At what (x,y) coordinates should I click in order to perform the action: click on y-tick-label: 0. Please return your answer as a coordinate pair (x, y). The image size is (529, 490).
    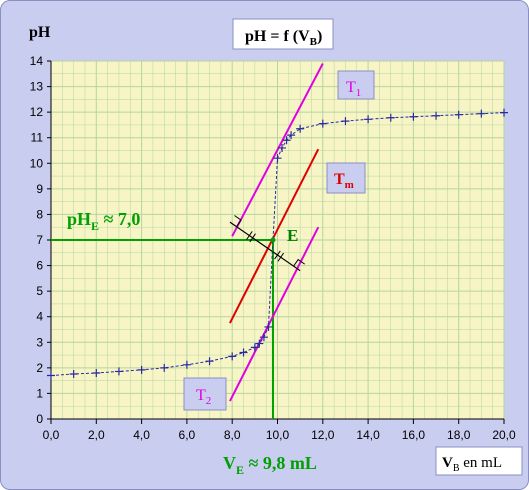
    Looking at the image, I should click on (39, 419).